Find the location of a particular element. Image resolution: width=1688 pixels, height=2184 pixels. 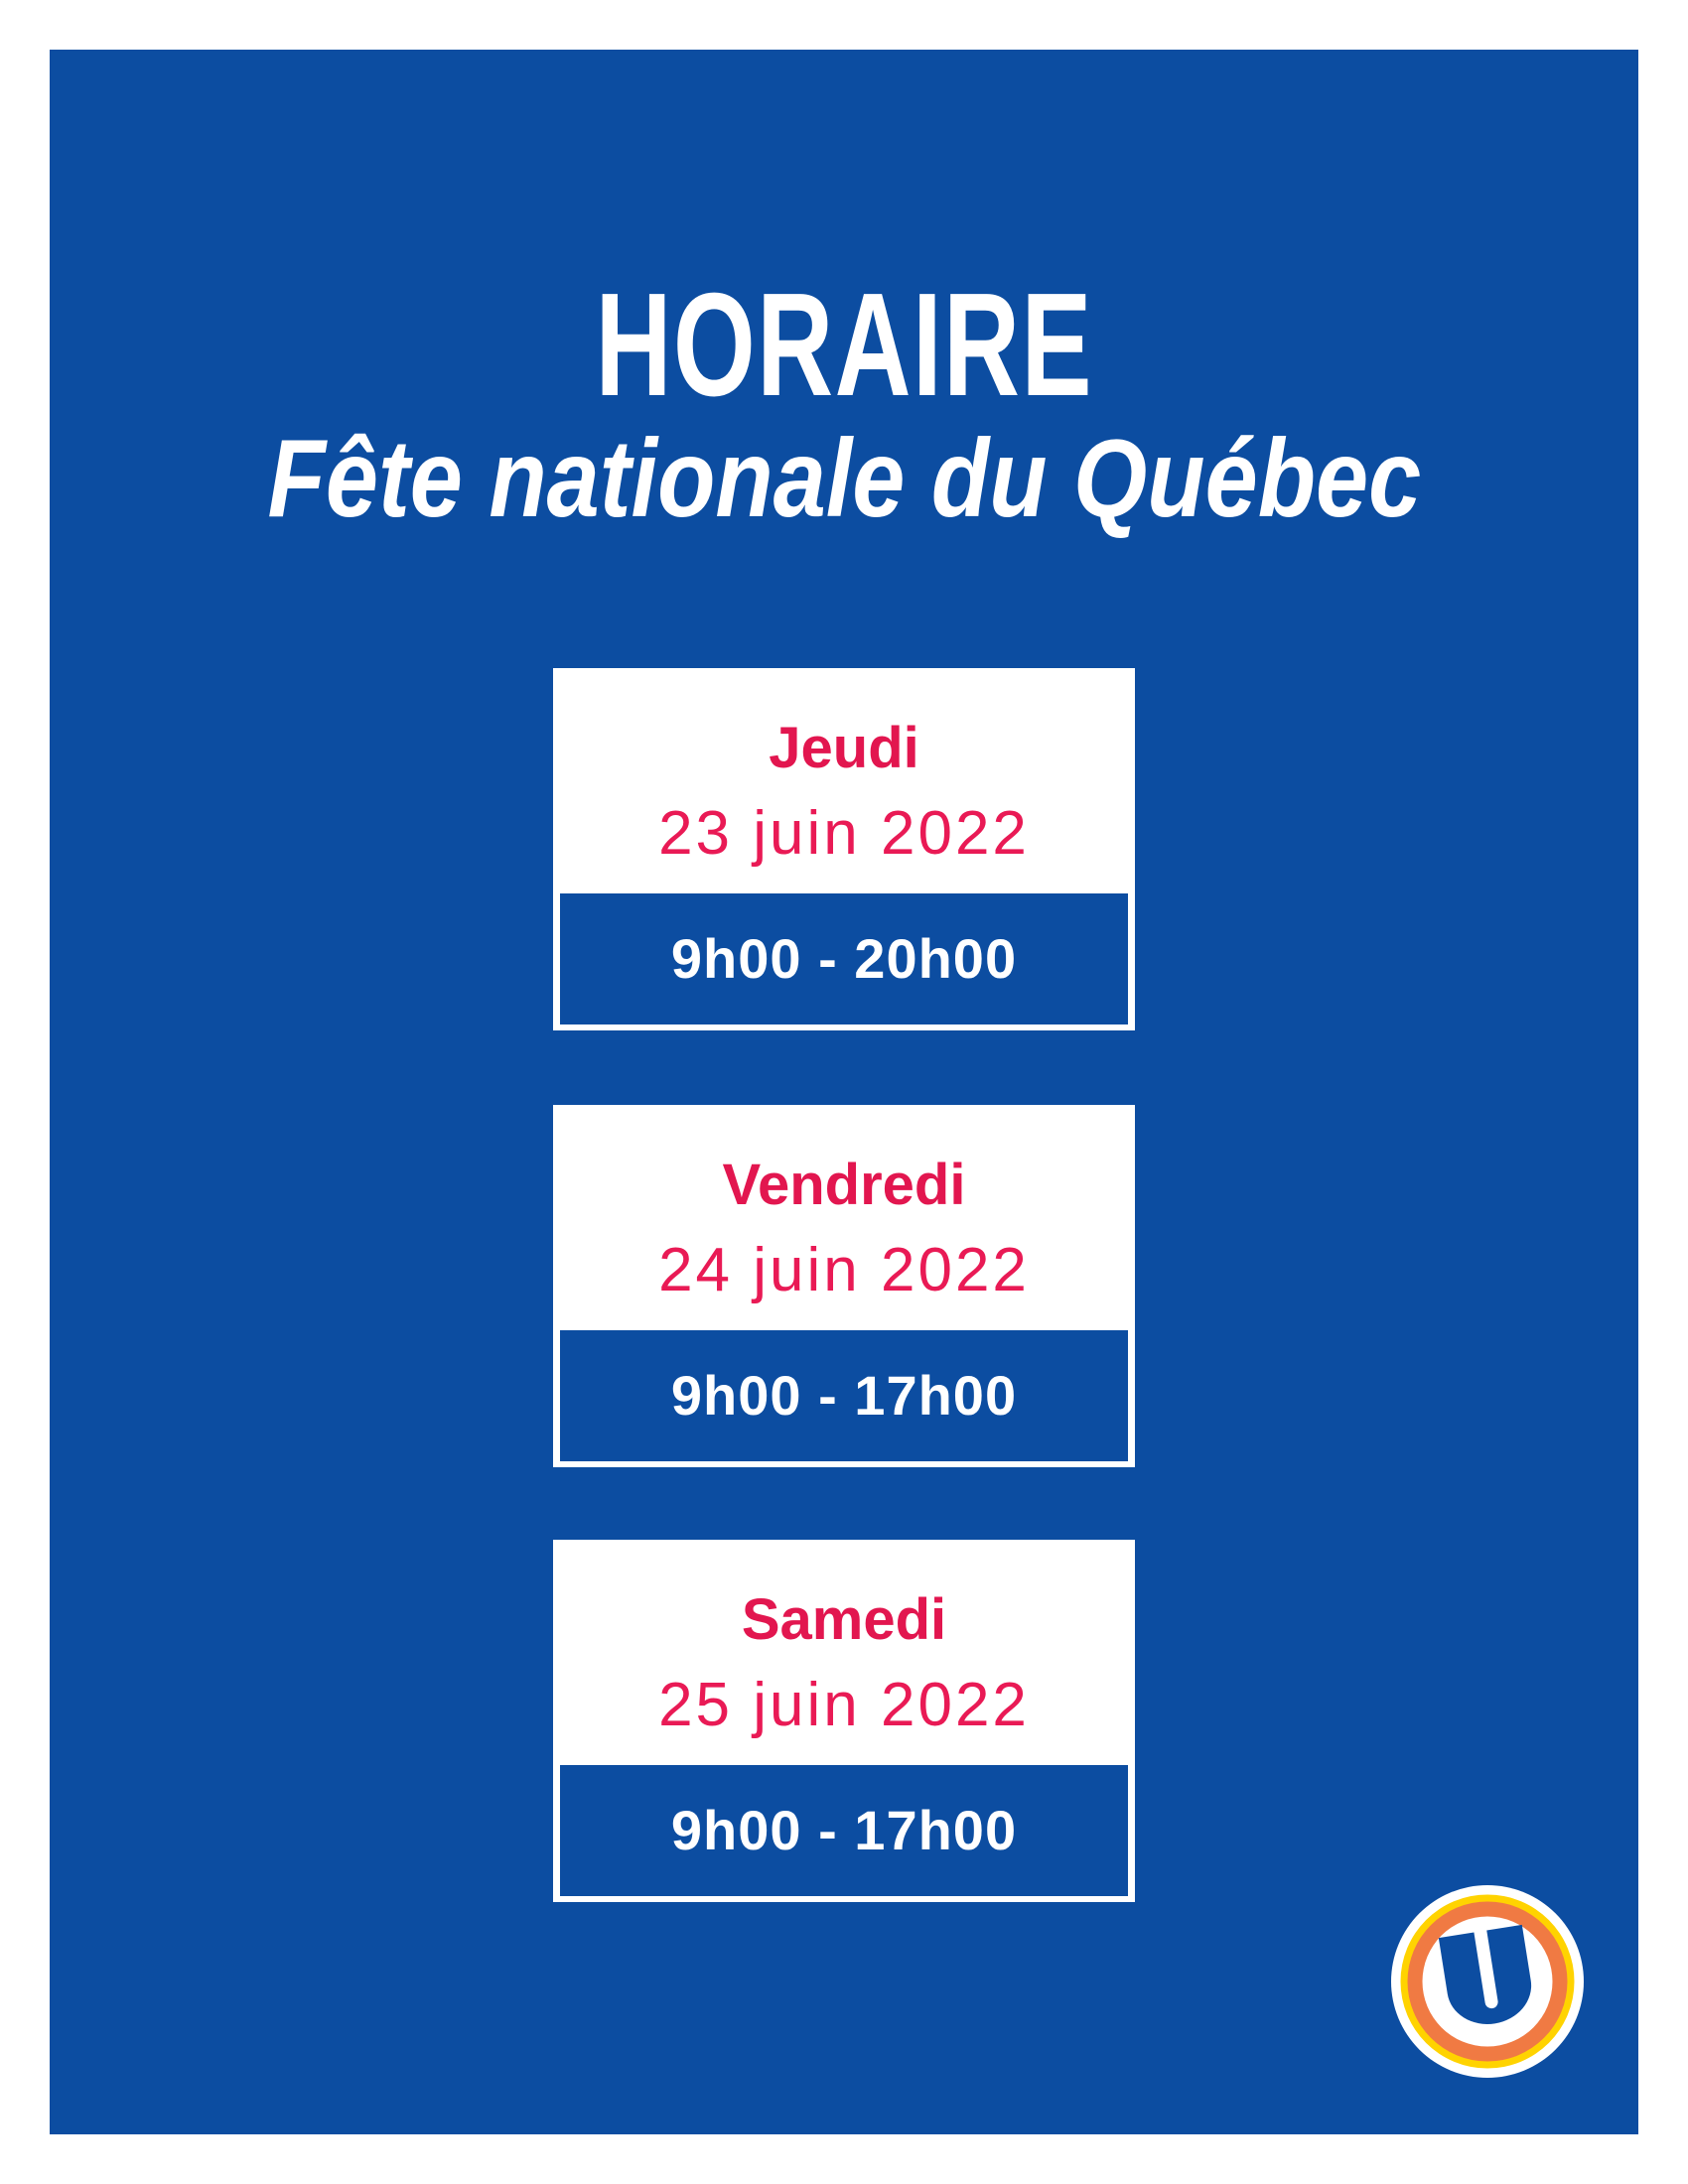

date-label: 25 juin 2022 is located at coordinates (844, 1705).